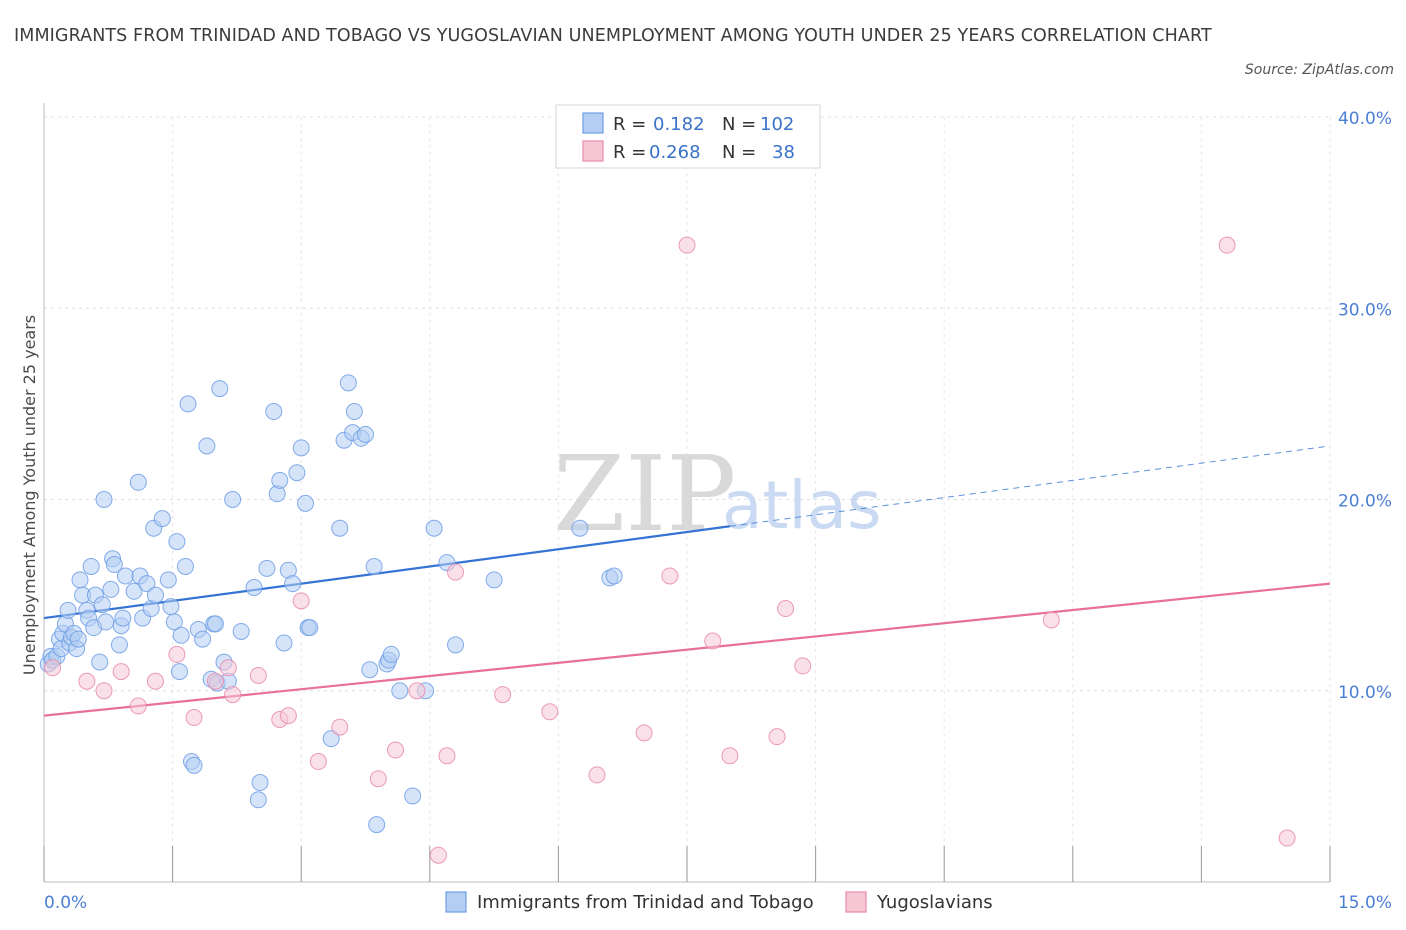 This screenshot has height=930, width=1406. Describe the element at coordinates (593, 151) in the screenshot. I see `stats-swatch-pink` at that location.